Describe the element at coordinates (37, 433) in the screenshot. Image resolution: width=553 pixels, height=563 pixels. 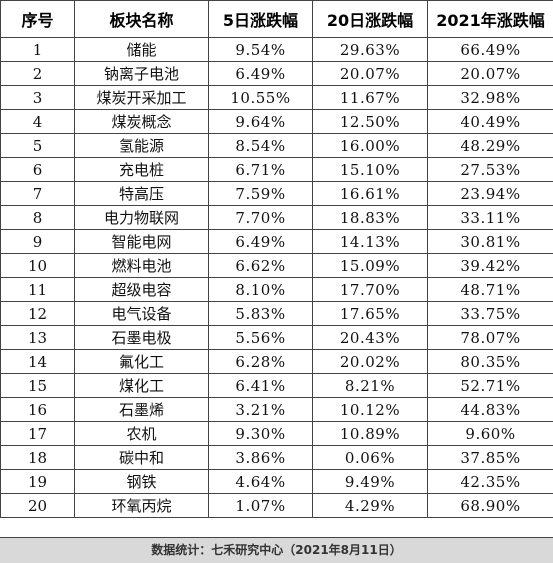
I see `row-index: 17` at that location.